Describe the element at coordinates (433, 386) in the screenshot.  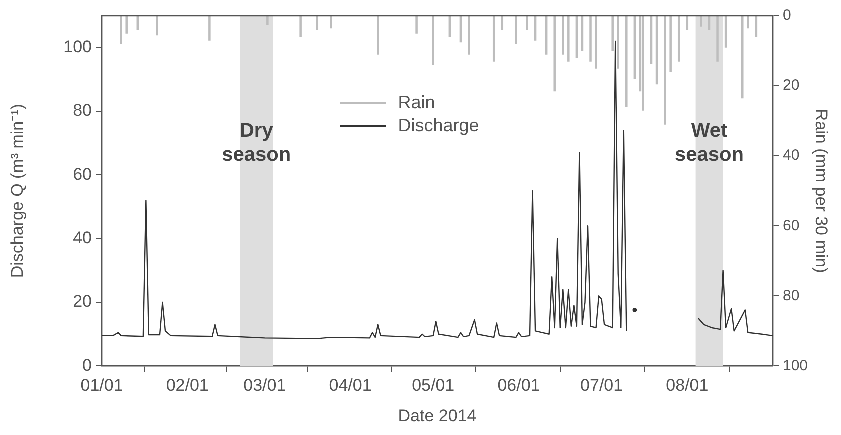
I see `x-tick-label: 05/01` at that location.